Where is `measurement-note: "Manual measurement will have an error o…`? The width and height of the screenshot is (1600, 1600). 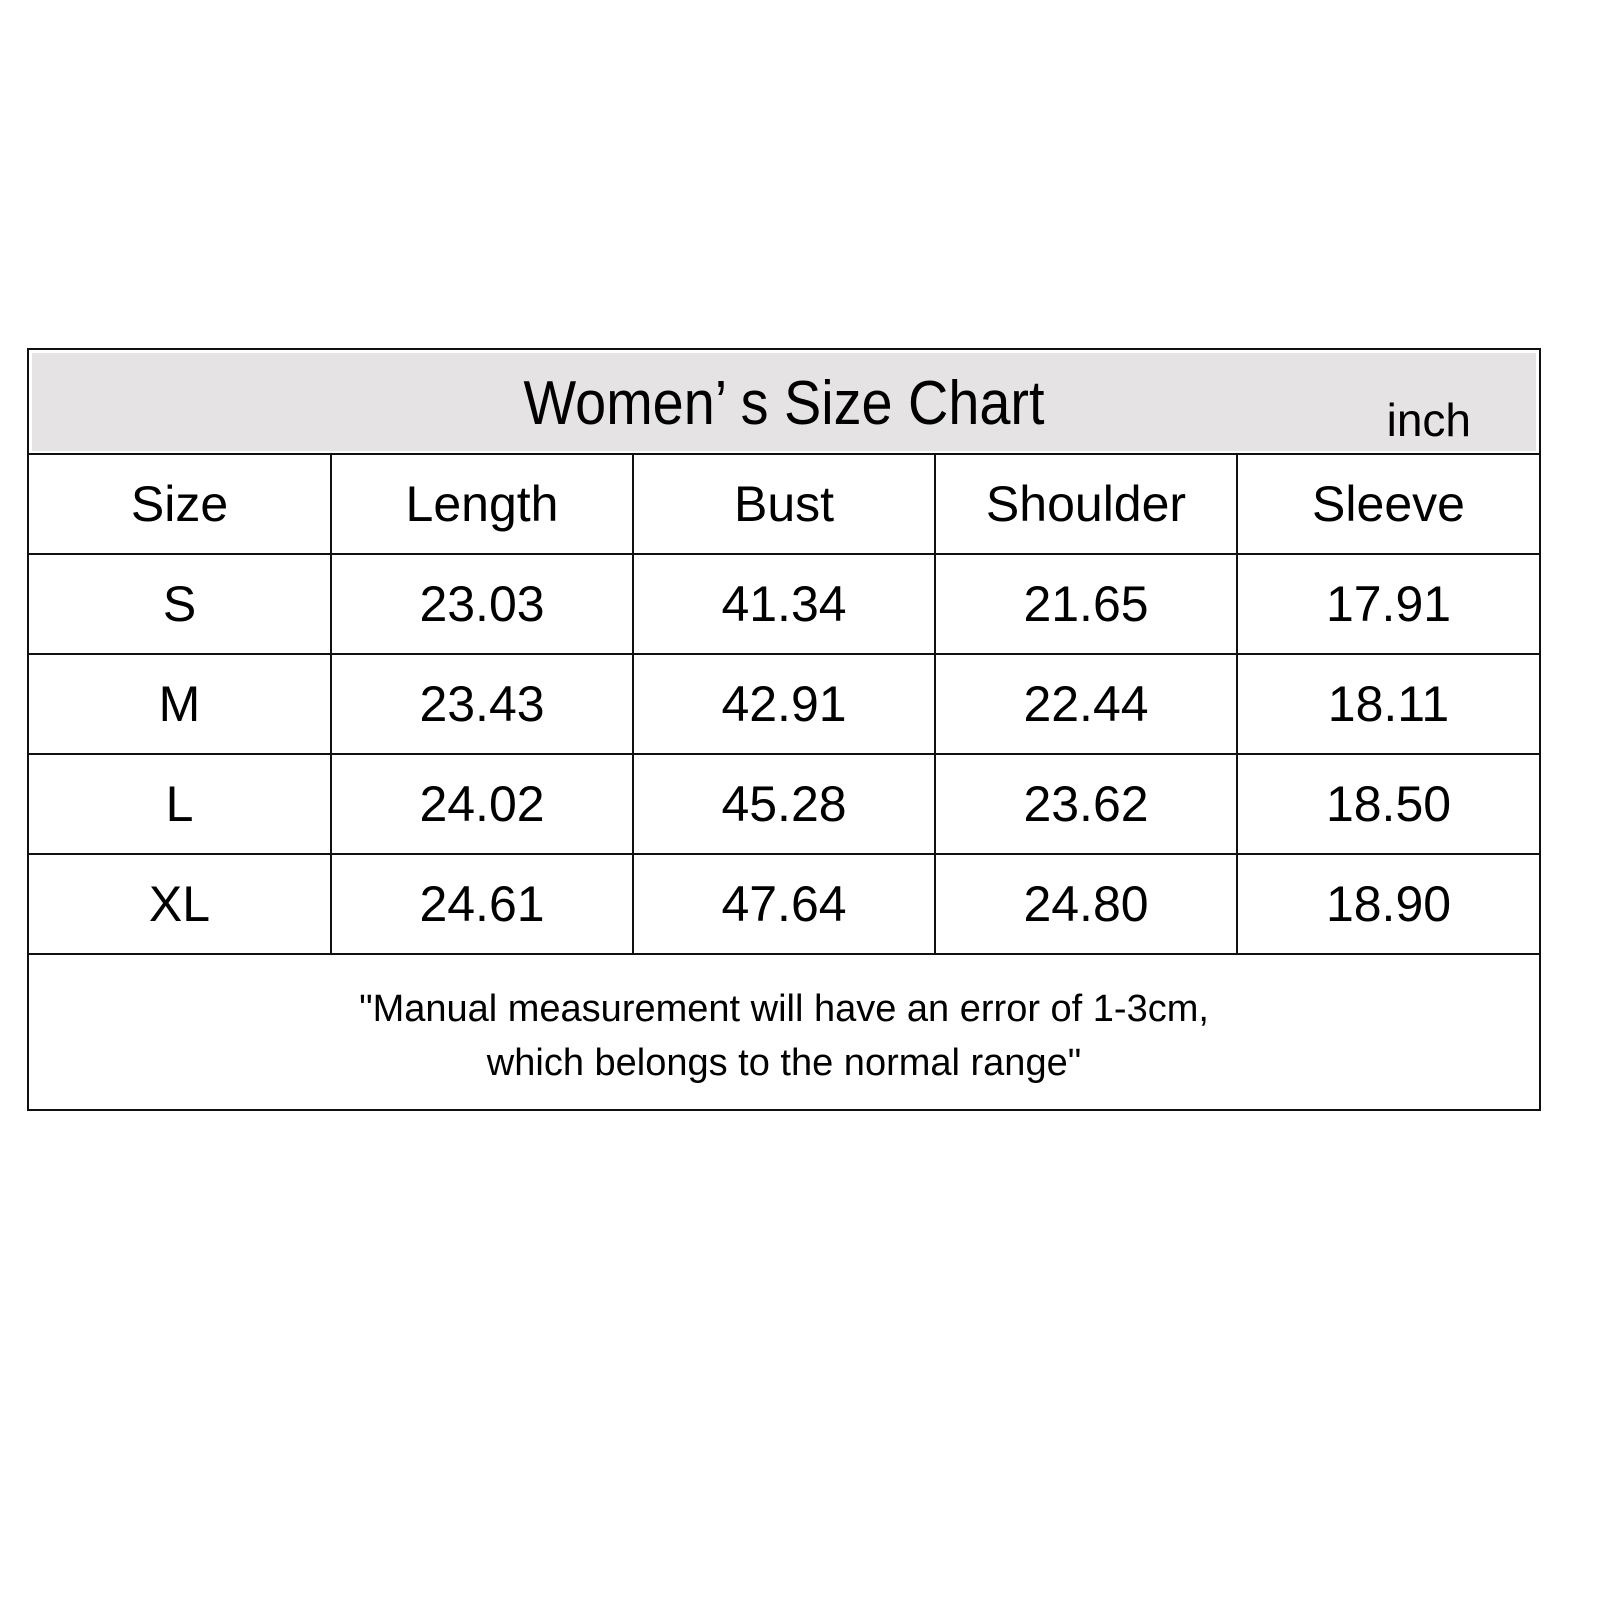
measurement-note: "Manual measurement will have an error o… is located at coordinates (784, 1035).